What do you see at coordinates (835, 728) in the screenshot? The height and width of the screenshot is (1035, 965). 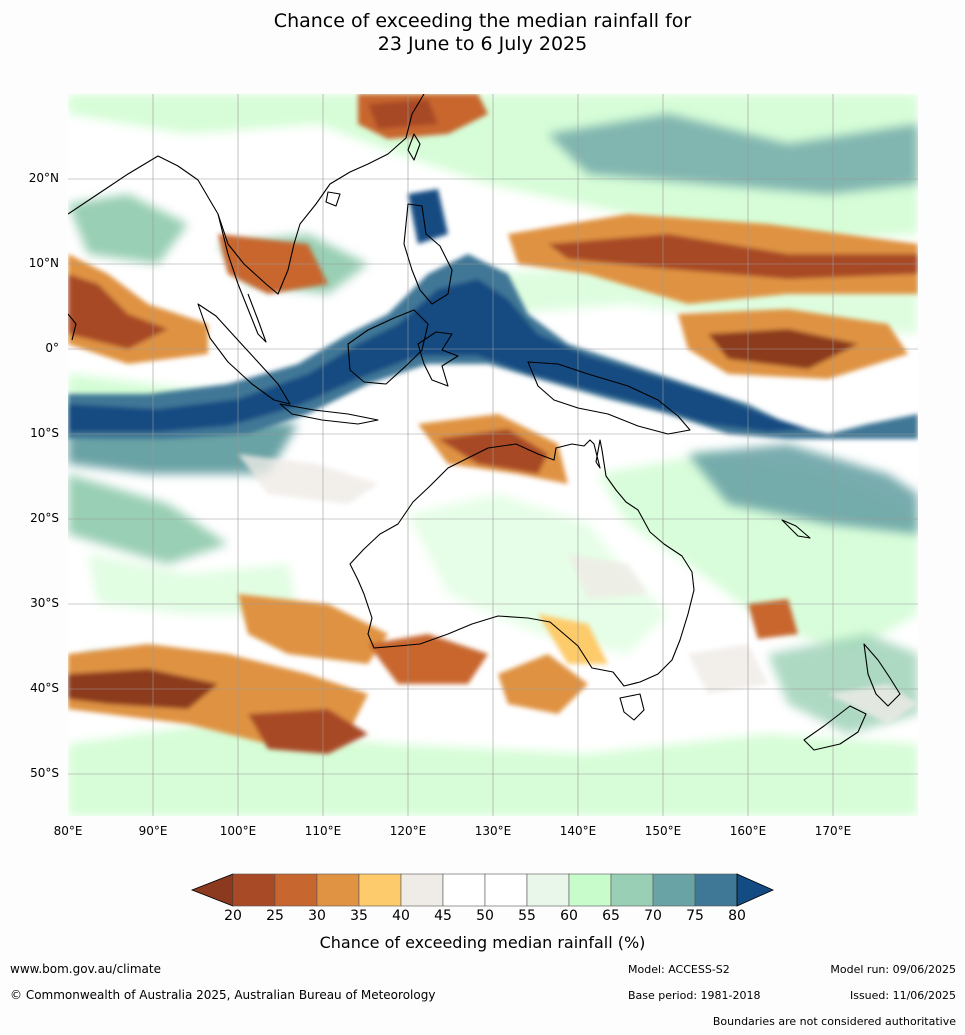 I see `new-zealand-south-coastline` at bounding box center [835, 728].